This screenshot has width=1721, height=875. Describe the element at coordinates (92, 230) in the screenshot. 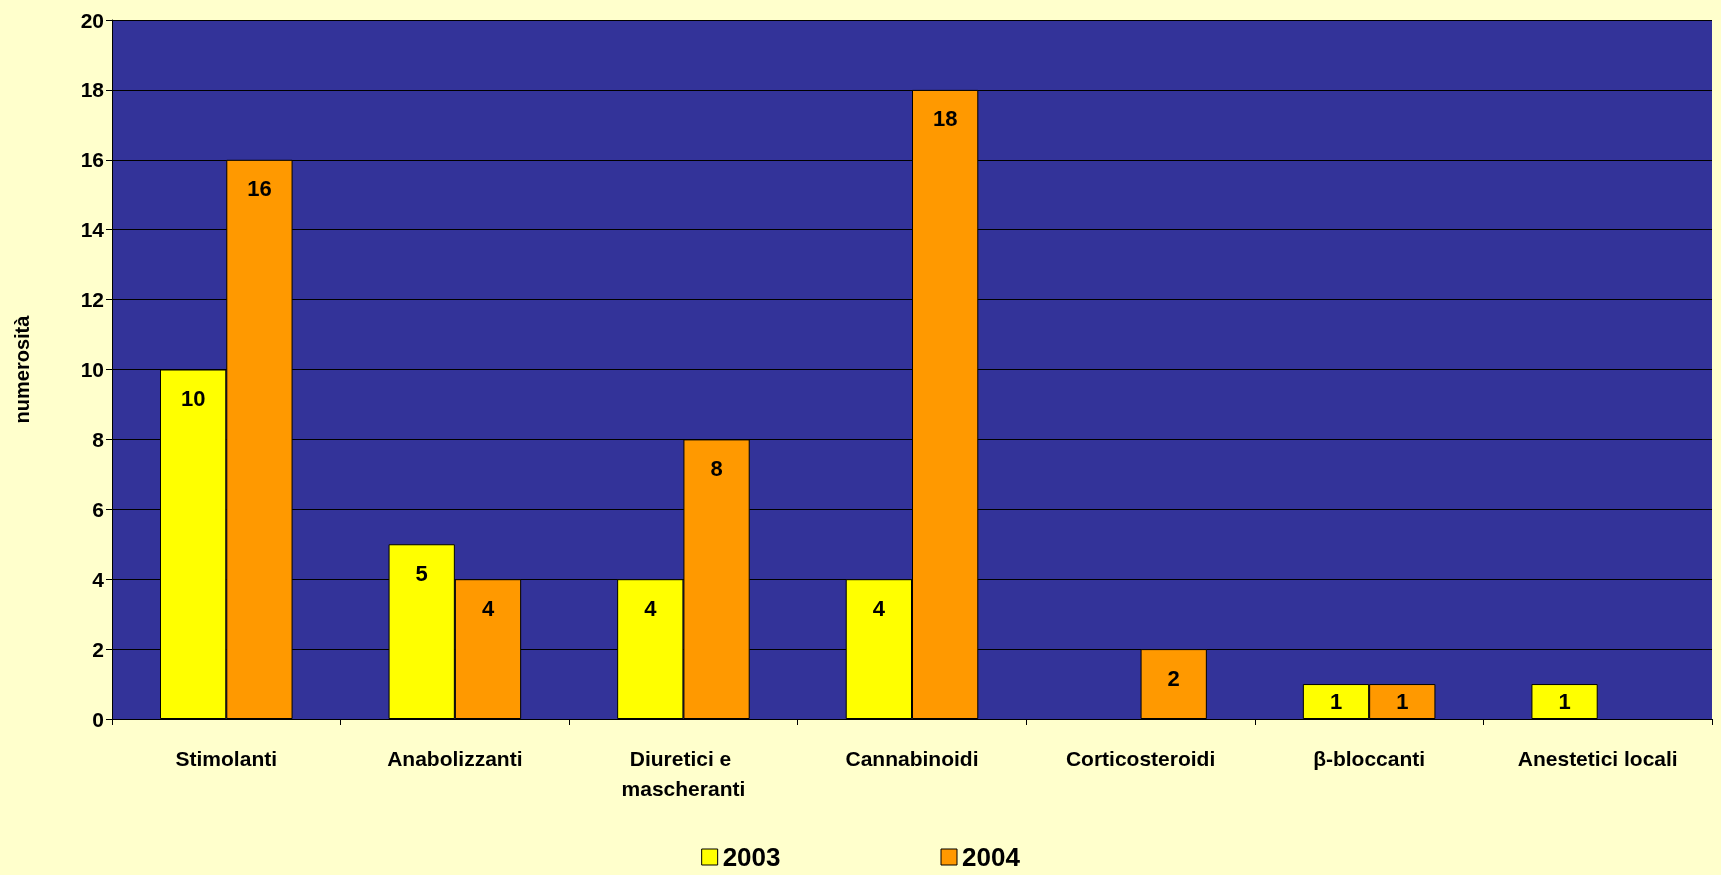

I see `y-tick-label: 14` at that location.